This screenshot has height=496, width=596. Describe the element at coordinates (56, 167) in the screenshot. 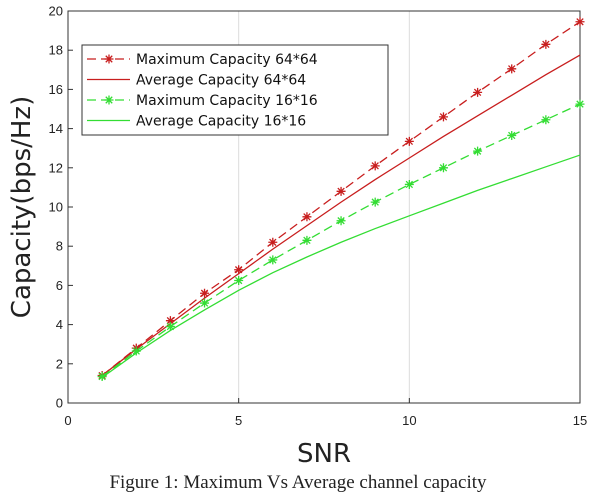

I see `y-tick-label: 12` at that location.